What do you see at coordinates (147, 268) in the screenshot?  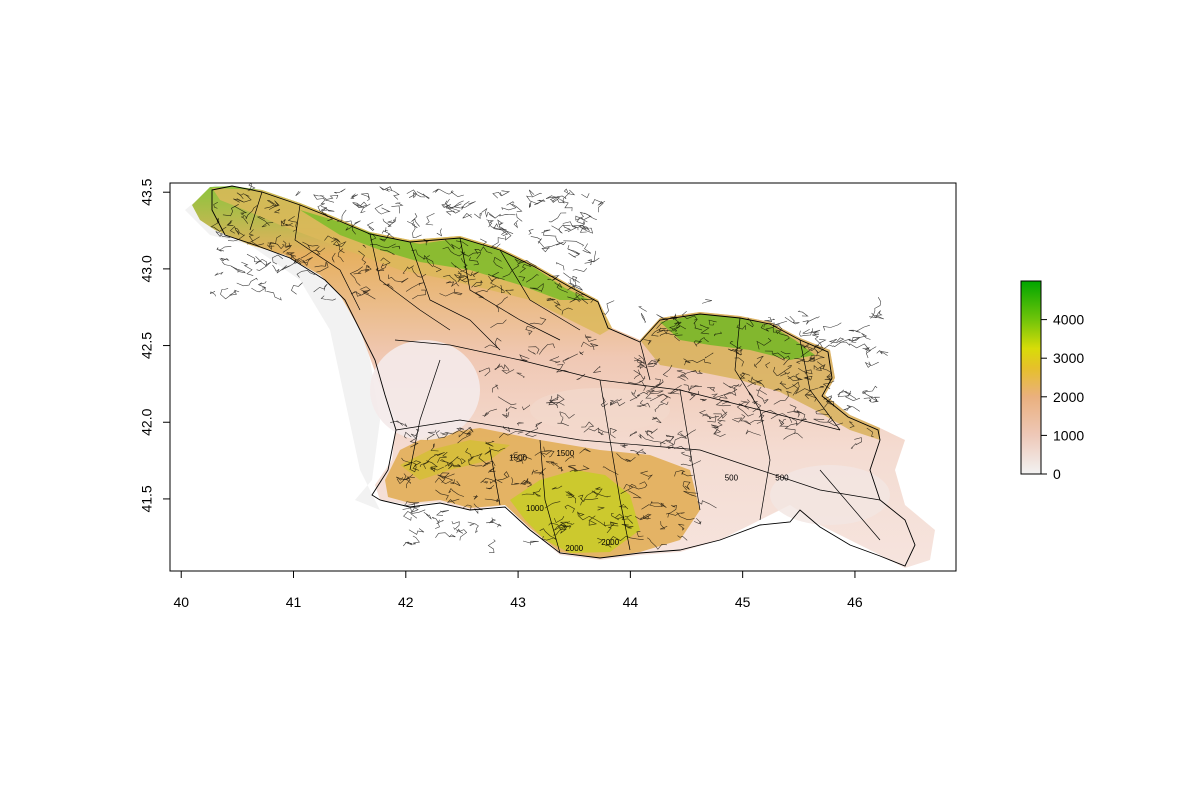 I see `y-tick-label: 43.0` at bounding box center [147, 268].